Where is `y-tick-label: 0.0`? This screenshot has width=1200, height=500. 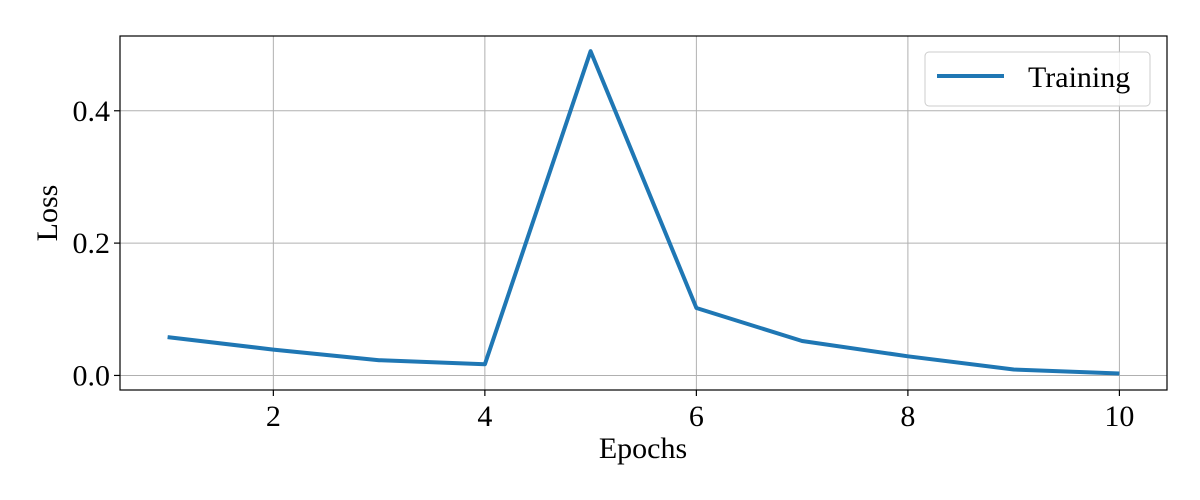
y-tick-label: 0.0 is located at coordinates (92, 375).